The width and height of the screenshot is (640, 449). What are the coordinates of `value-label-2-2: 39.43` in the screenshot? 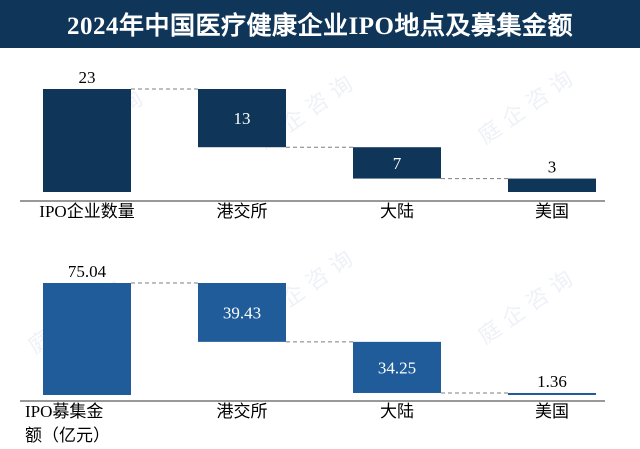 It's located at (242, 312).